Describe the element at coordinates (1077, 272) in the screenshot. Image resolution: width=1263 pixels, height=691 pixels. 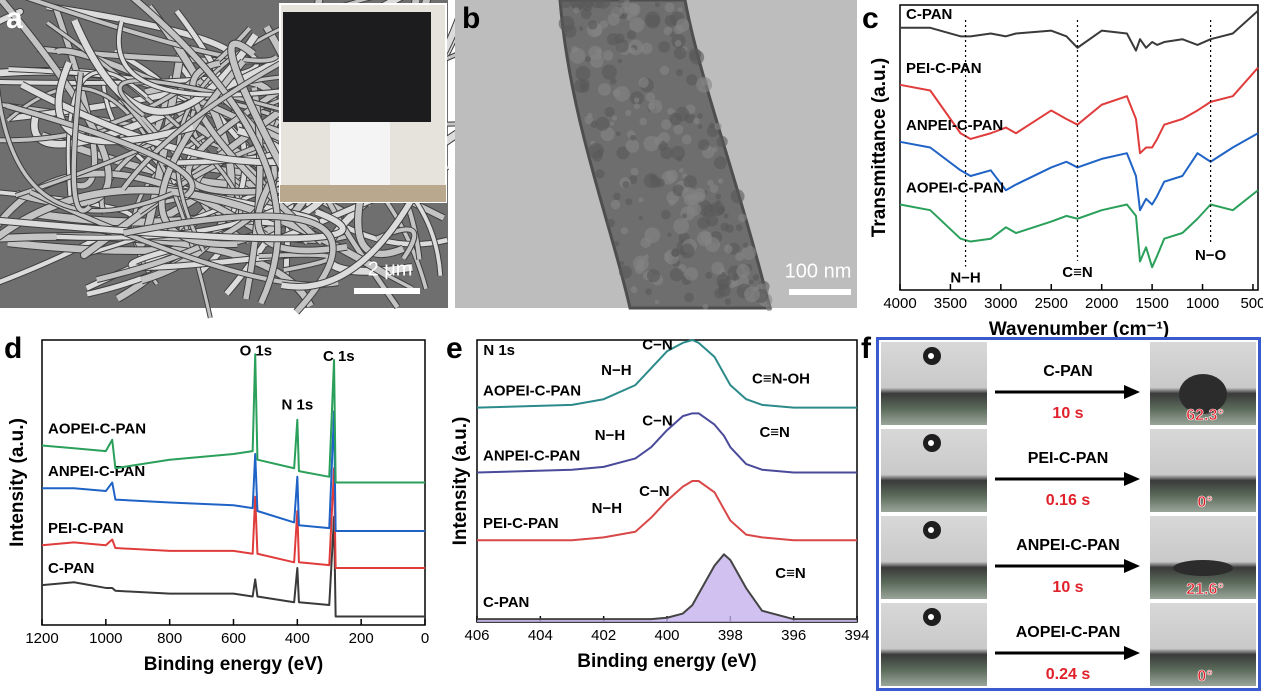
I see `annotation: C≡N` at that location.